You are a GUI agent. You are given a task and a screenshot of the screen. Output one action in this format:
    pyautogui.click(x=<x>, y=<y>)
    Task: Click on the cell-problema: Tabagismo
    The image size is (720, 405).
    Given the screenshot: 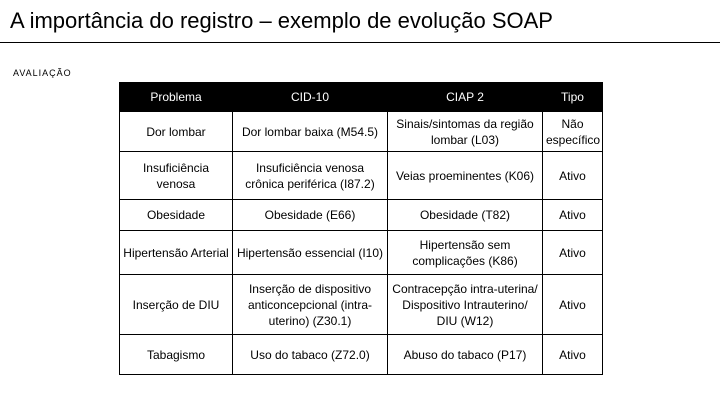 What is the action you would take?
    pyautogui.click(x=176, y=354)
    